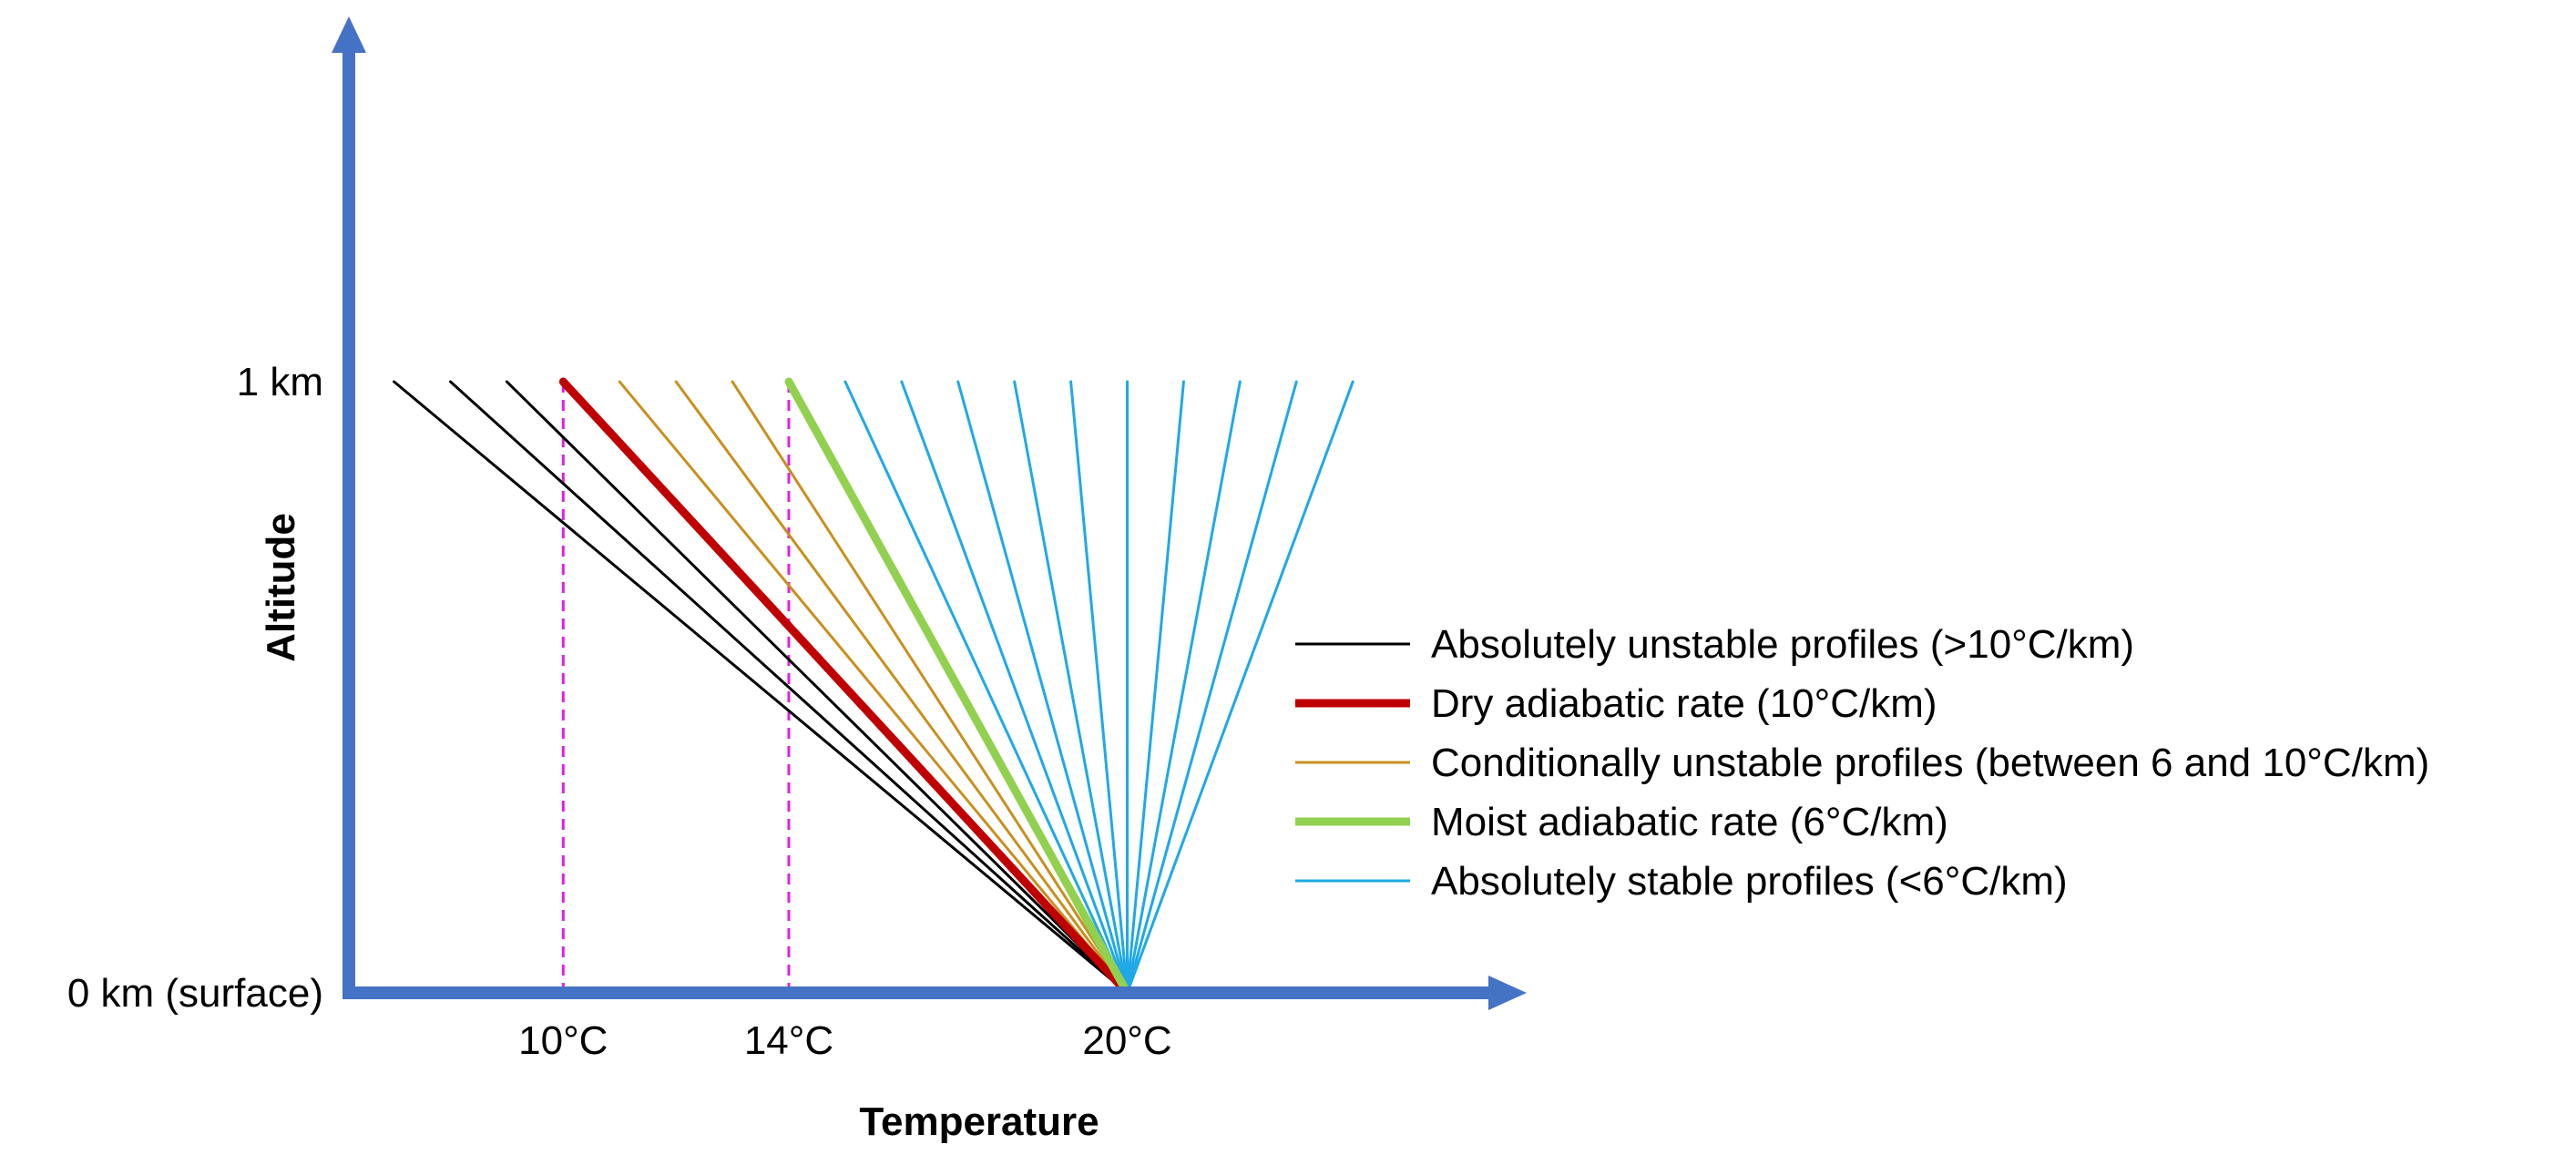 The width and height of the screenshot is (2576, 1155). I want to click on x-tick-labels: 10°C 14°C 20°C, so click(845, 1040).